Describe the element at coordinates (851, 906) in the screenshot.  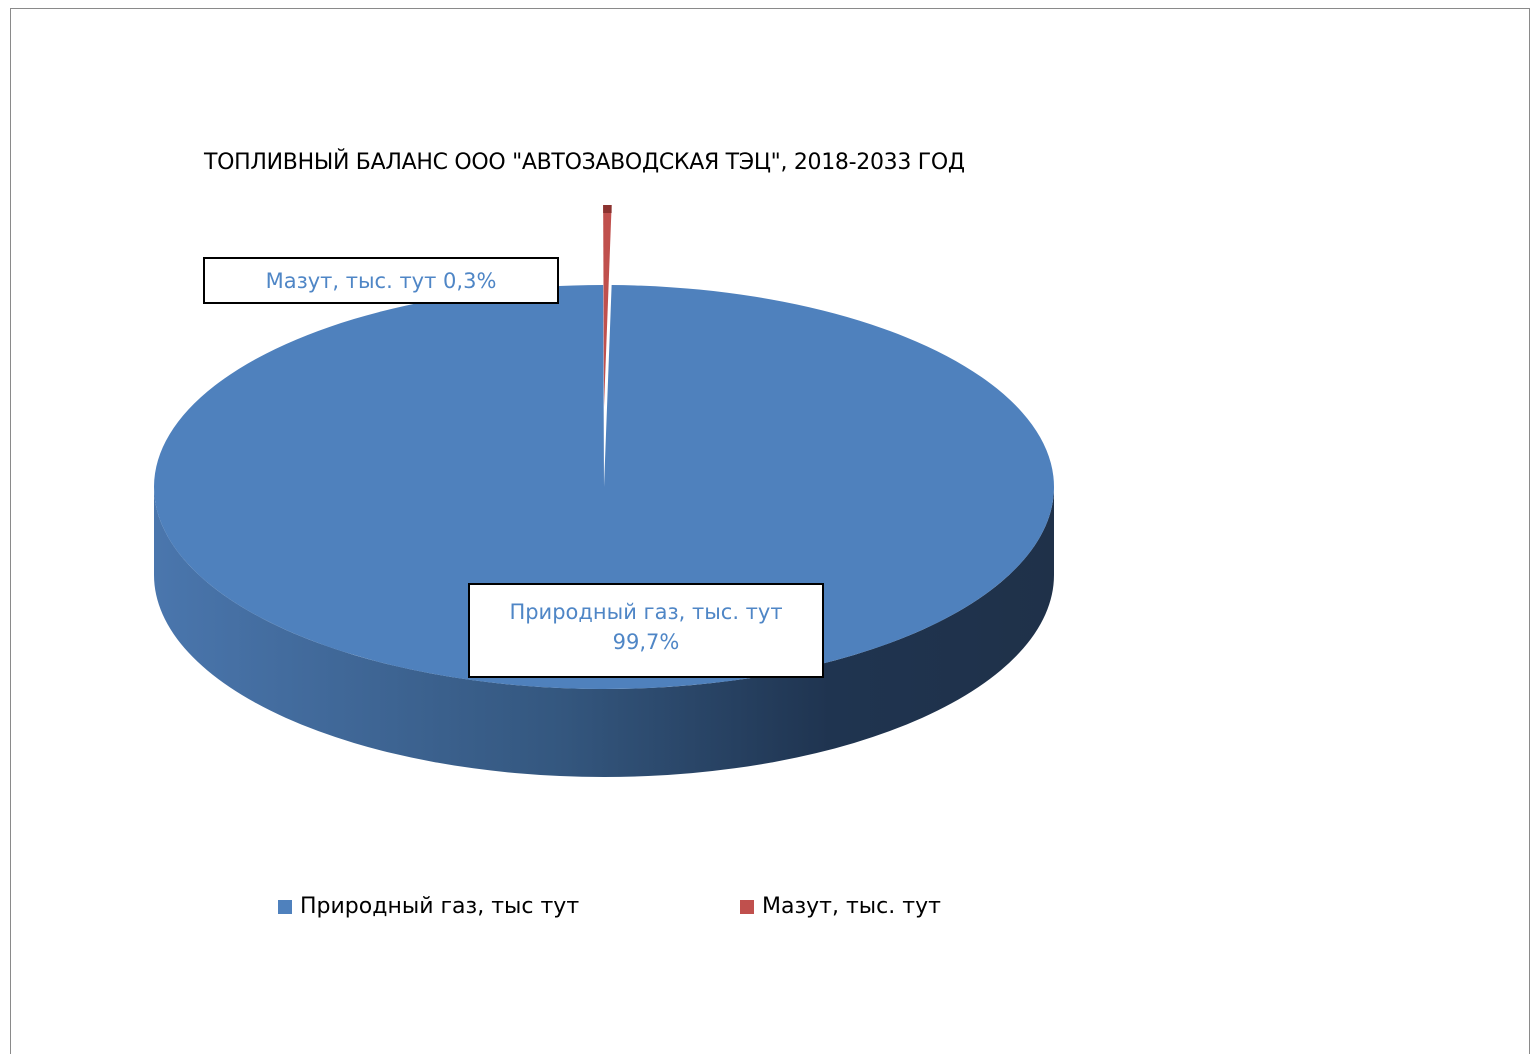
I see `legend-label-mazut: Мазут, тыс. тут` at that location.